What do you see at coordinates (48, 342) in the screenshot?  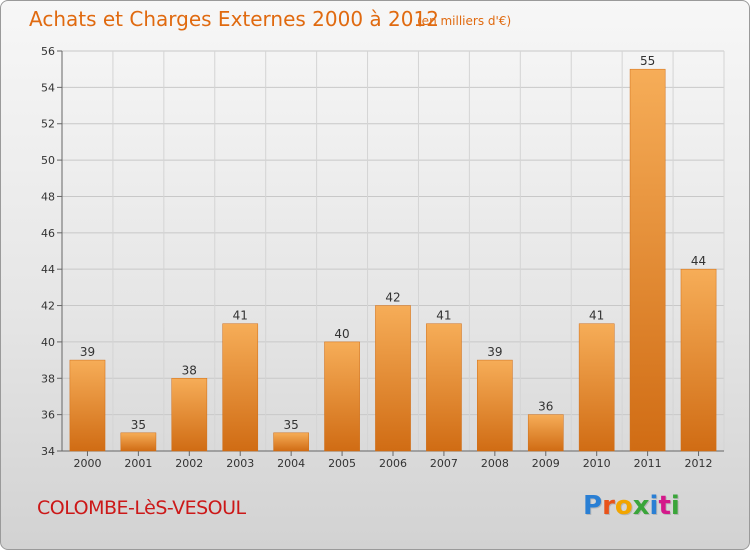 I see `y-tick-label: 40` at bounding box center [48, 342].